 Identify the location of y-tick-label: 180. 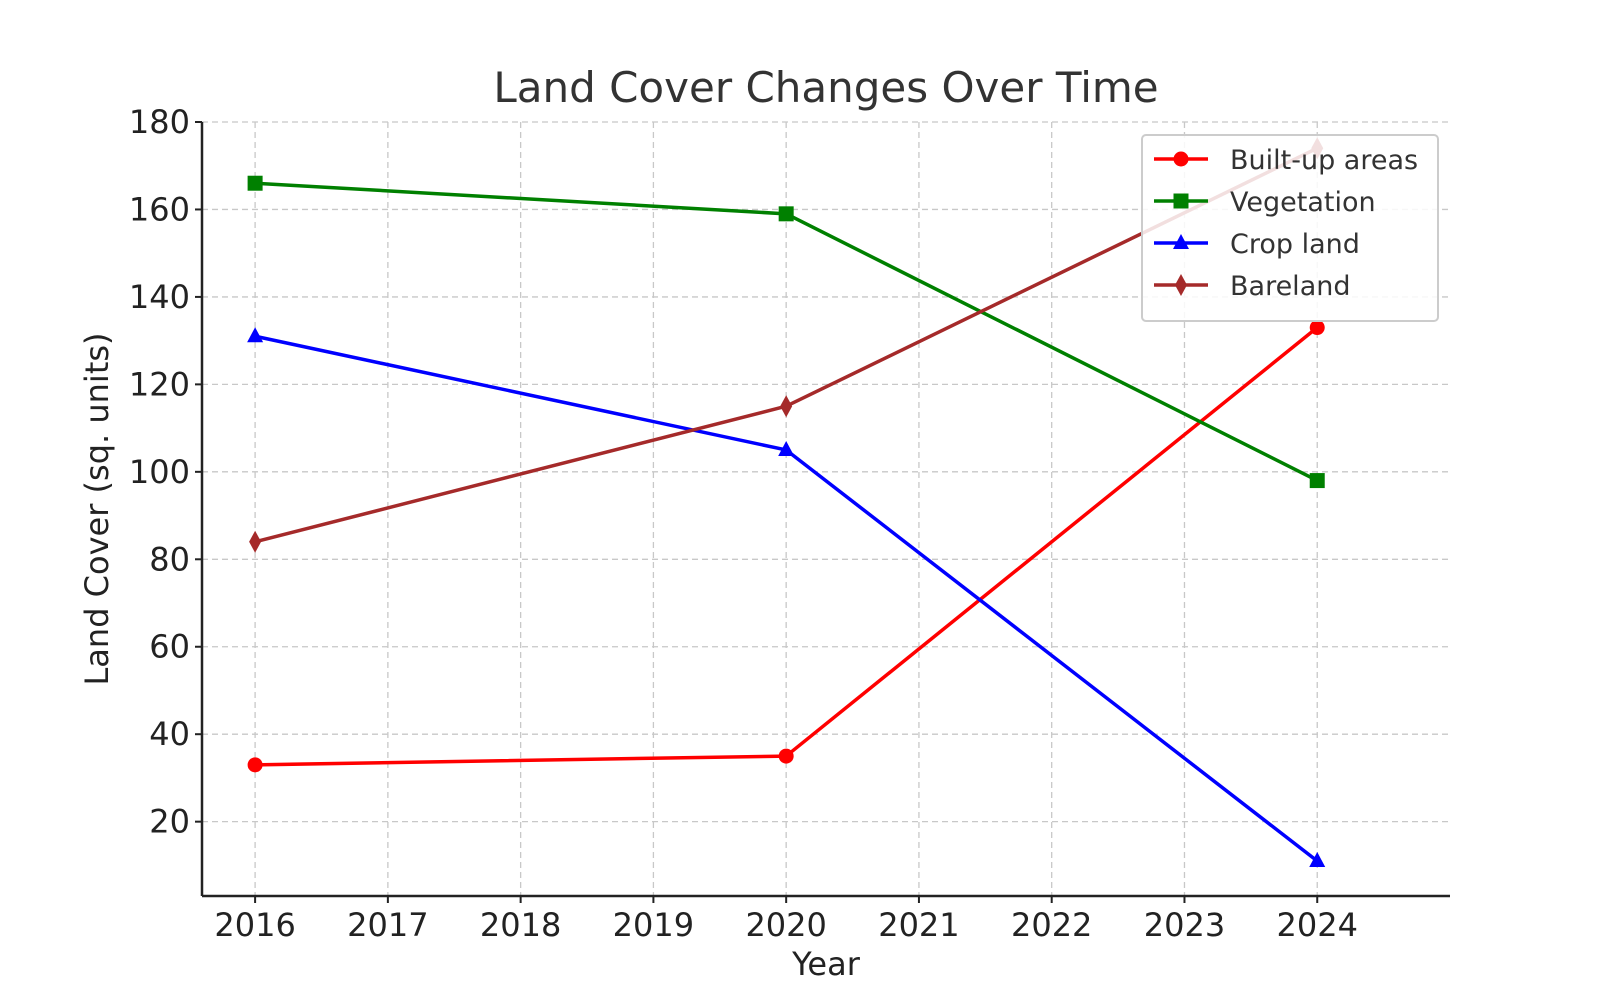
(159, 122).